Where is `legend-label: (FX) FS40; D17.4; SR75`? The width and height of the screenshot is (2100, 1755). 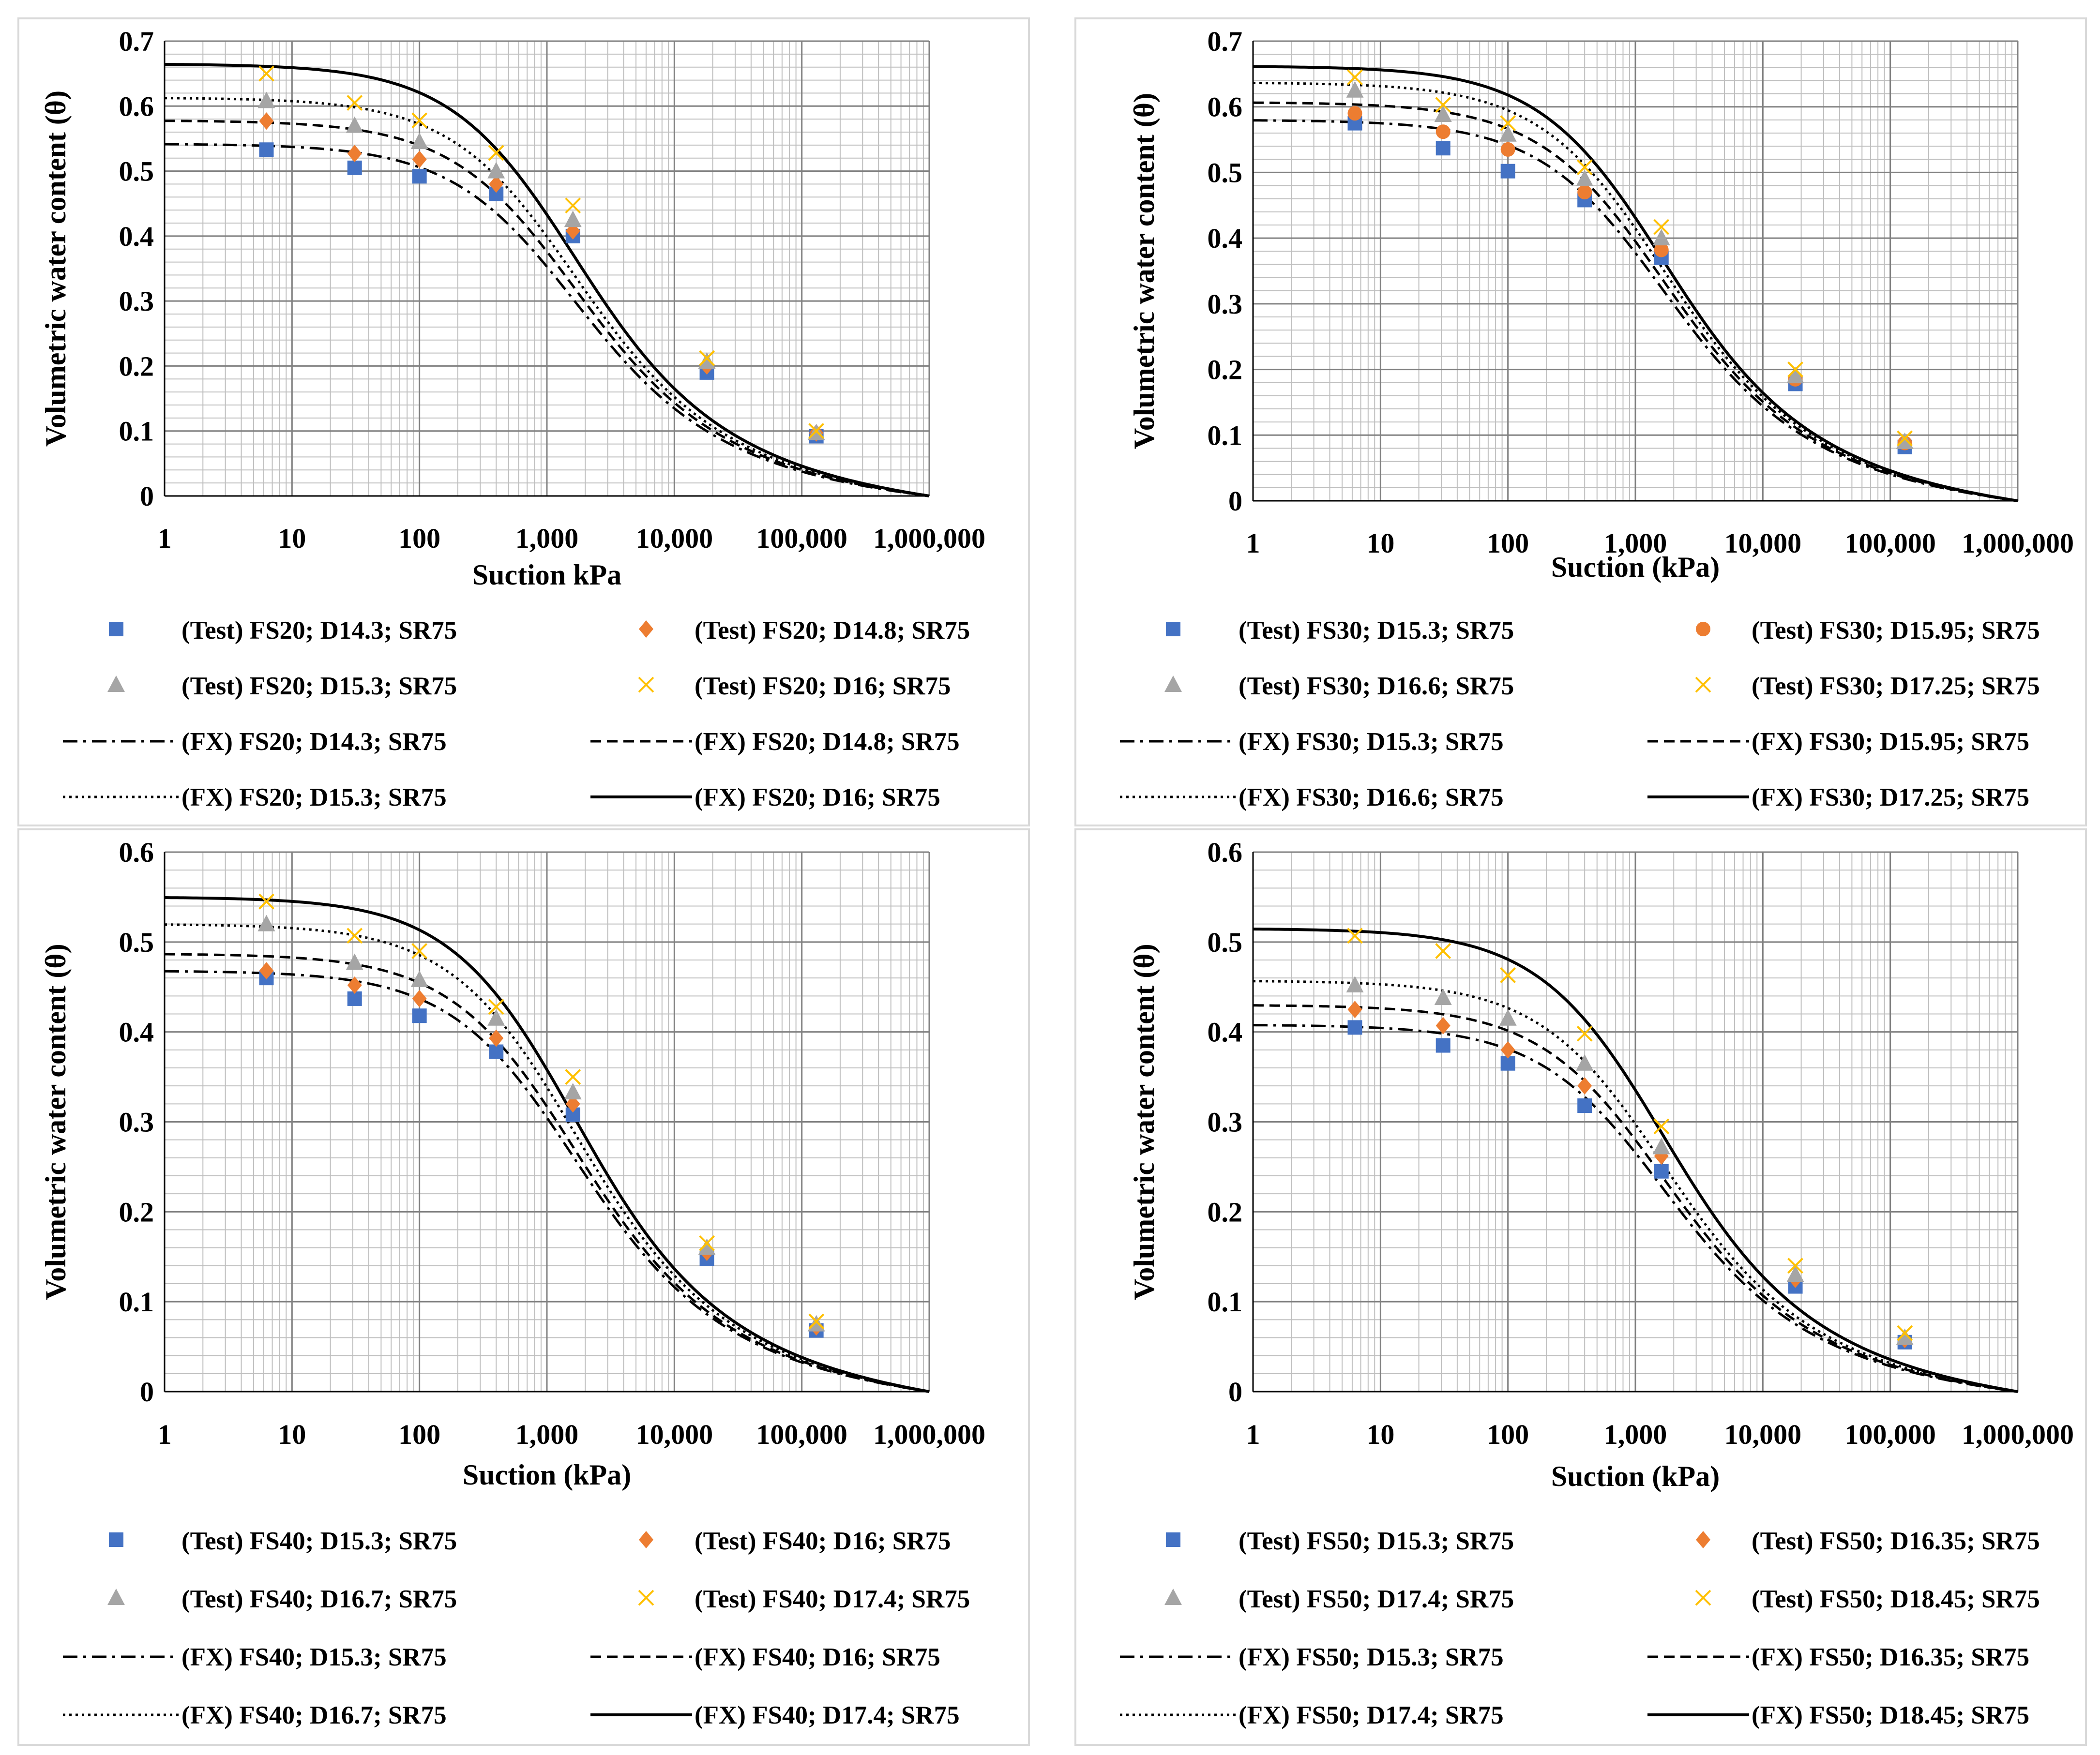 legend-label: (FX) FS40; D17.4; SR75 is located at coordinates (827, 1715).